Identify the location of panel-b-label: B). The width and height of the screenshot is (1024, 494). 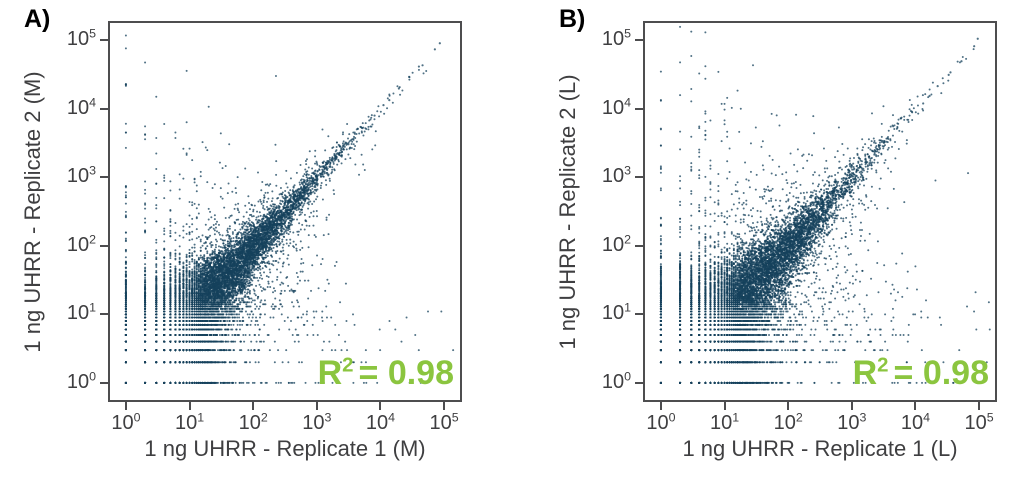
(572, 19).